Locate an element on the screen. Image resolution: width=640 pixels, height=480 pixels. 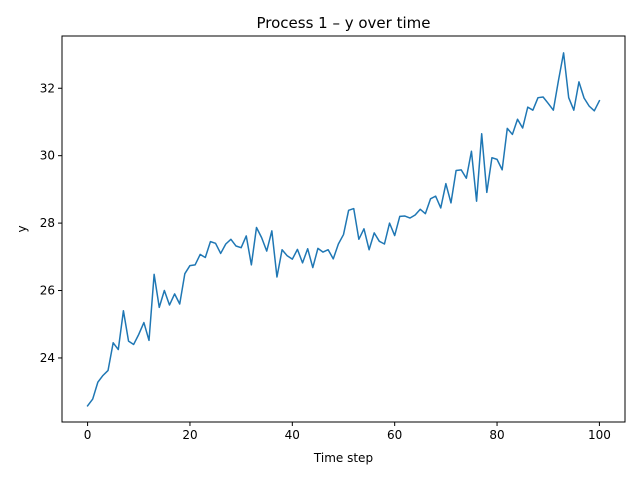
x-axis: 0 20 40 60 80 100 is located at coordinates (347, 432).